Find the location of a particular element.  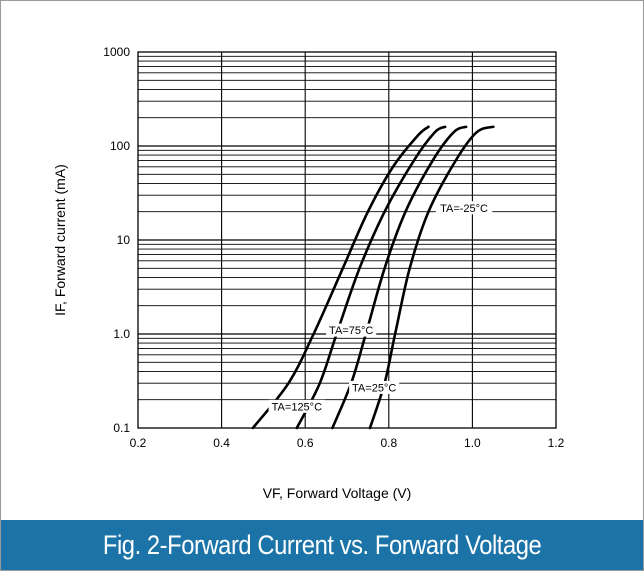

x-tick-label: 0.4 is located at coordinates (221, 443).